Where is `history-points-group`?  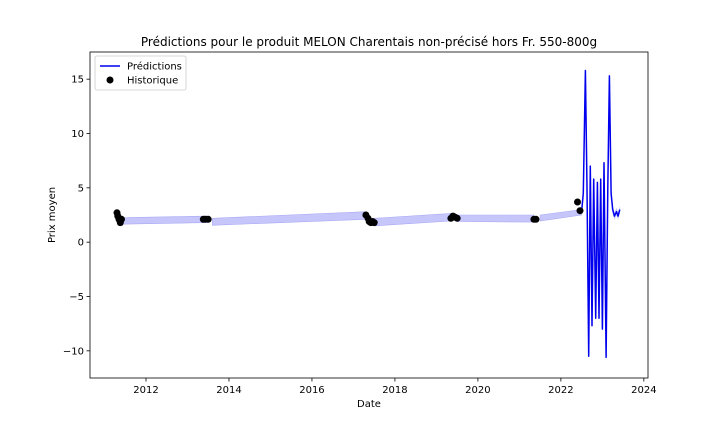 history-points-group is located at coordinates (348, 212).